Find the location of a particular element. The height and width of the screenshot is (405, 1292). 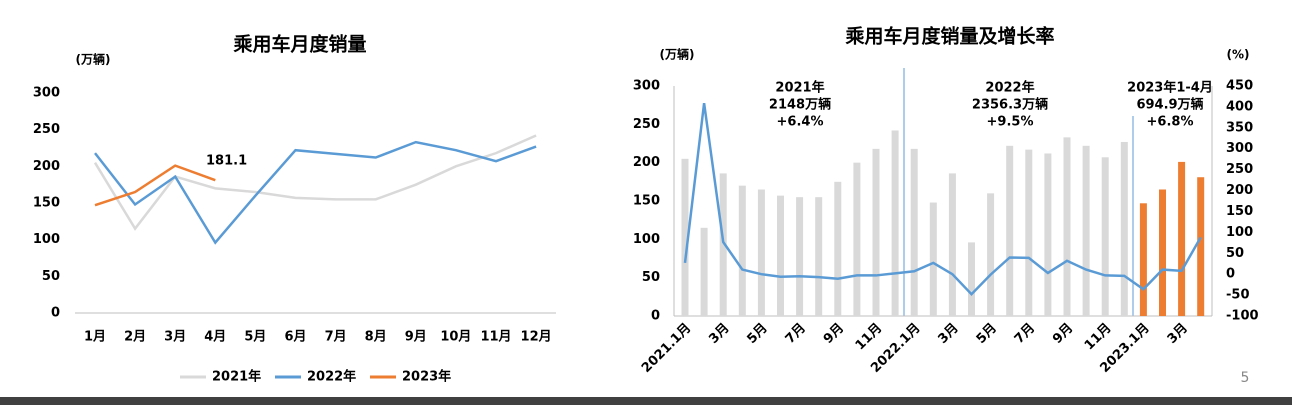

annotation: 2021年 is located at coordinates (799, 88).